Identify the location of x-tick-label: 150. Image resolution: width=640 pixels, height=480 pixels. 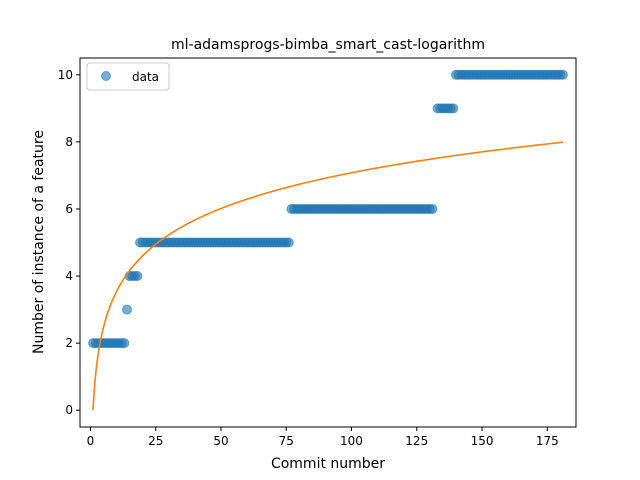
(482, 441).